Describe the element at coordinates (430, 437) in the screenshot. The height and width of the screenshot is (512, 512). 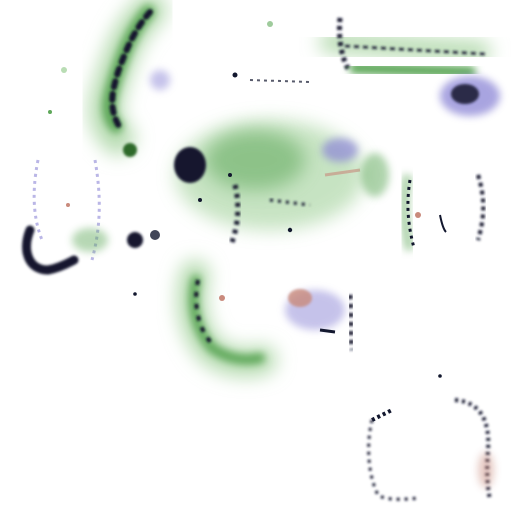
I see `stroke-bottom-right` at that location.